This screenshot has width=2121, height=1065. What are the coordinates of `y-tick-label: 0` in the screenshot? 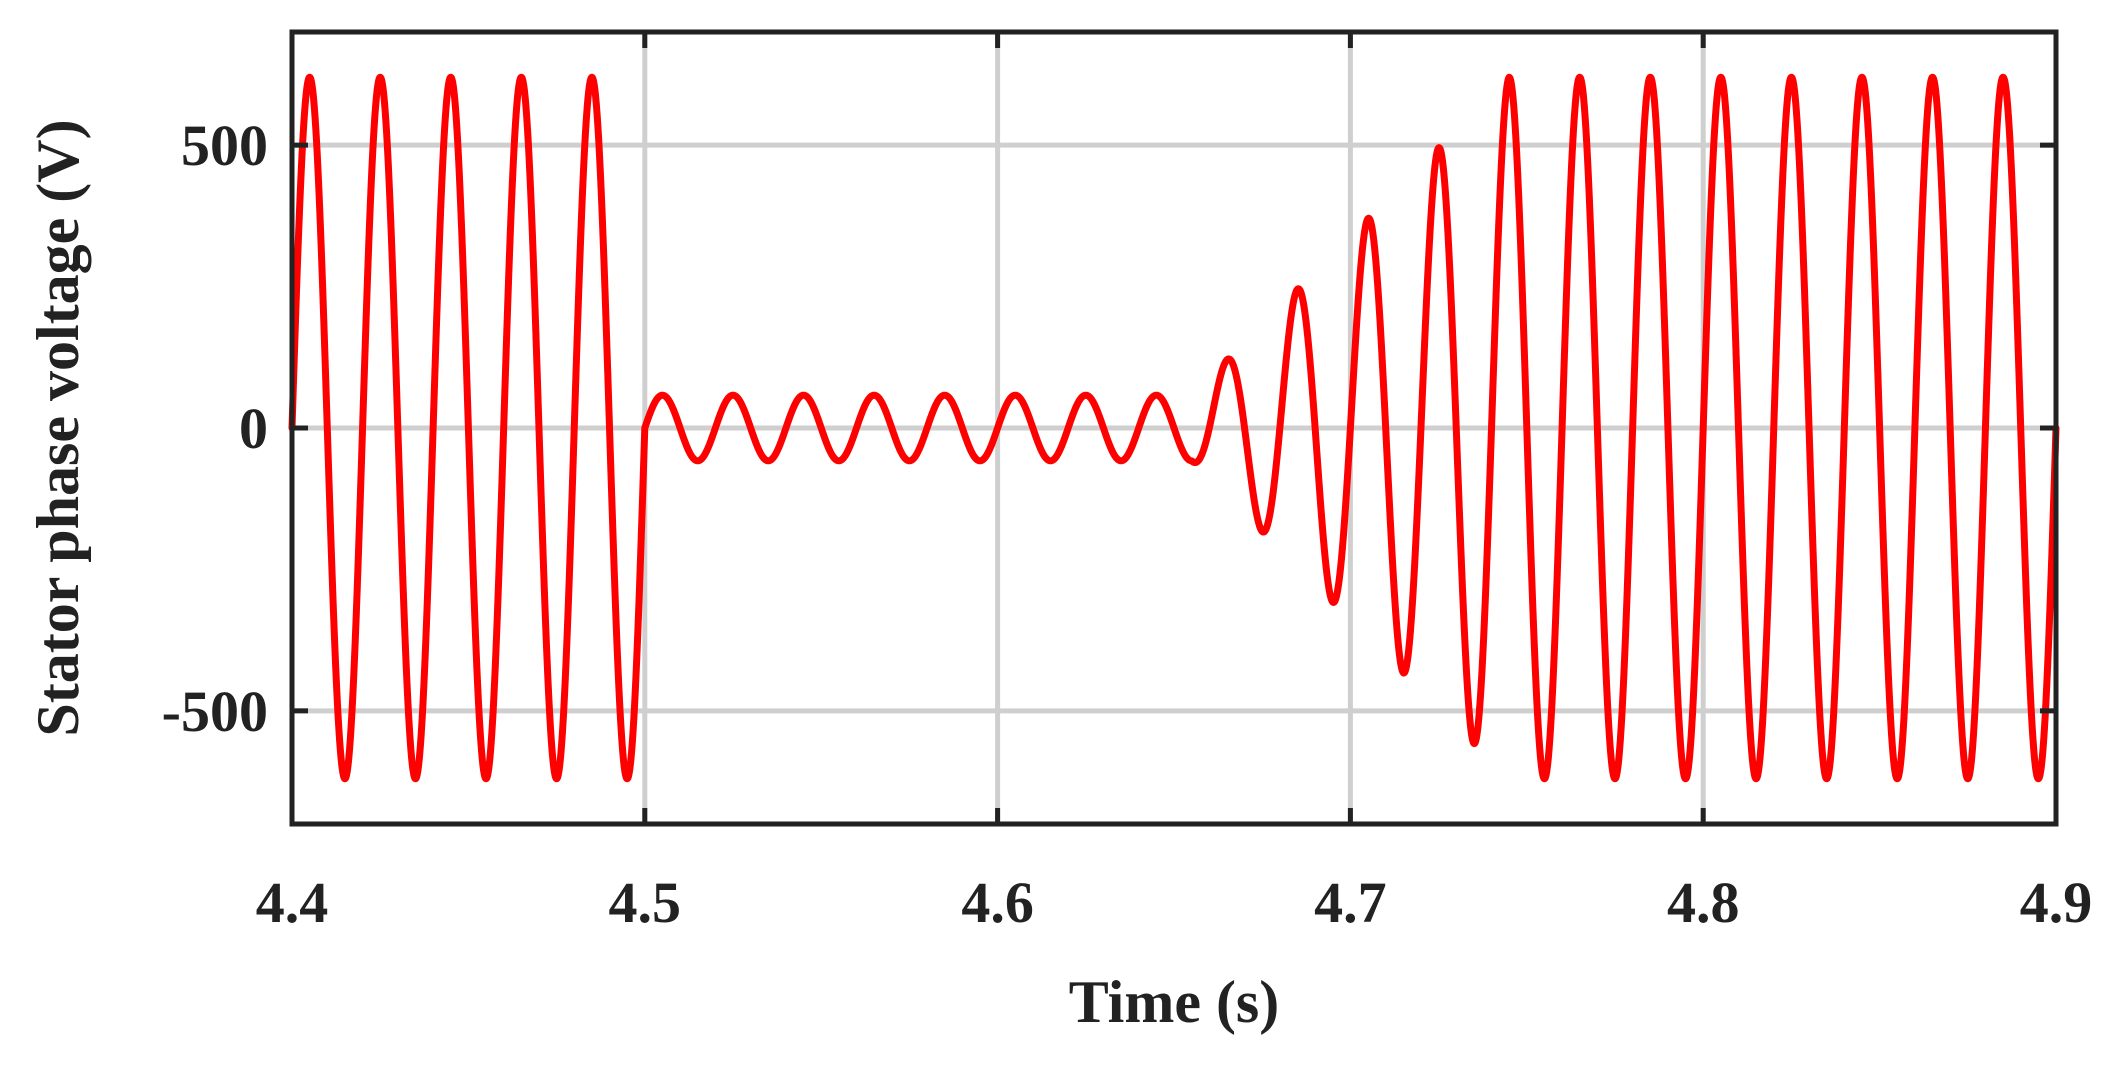 It's located at (253, 428).